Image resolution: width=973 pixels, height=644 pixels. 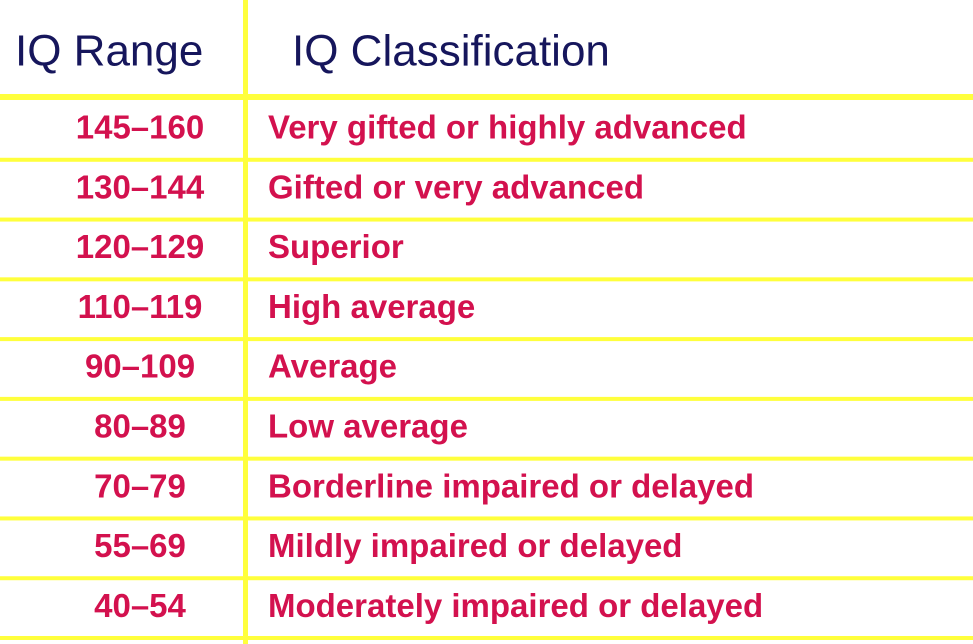 I want to click on iq-classification: Moderately impaired or delayed, so click(x=515, y=605).